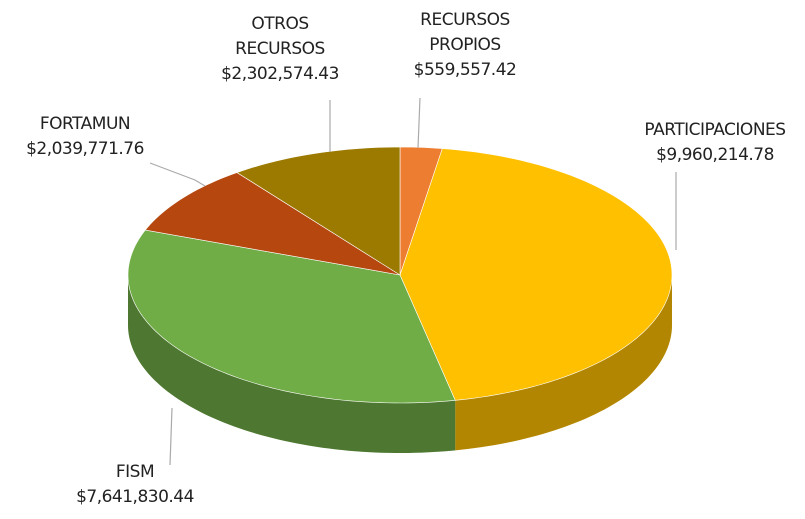 The image size is (805, 519). I want to click on value-label: $2,039,771.76, so click(85, 149).